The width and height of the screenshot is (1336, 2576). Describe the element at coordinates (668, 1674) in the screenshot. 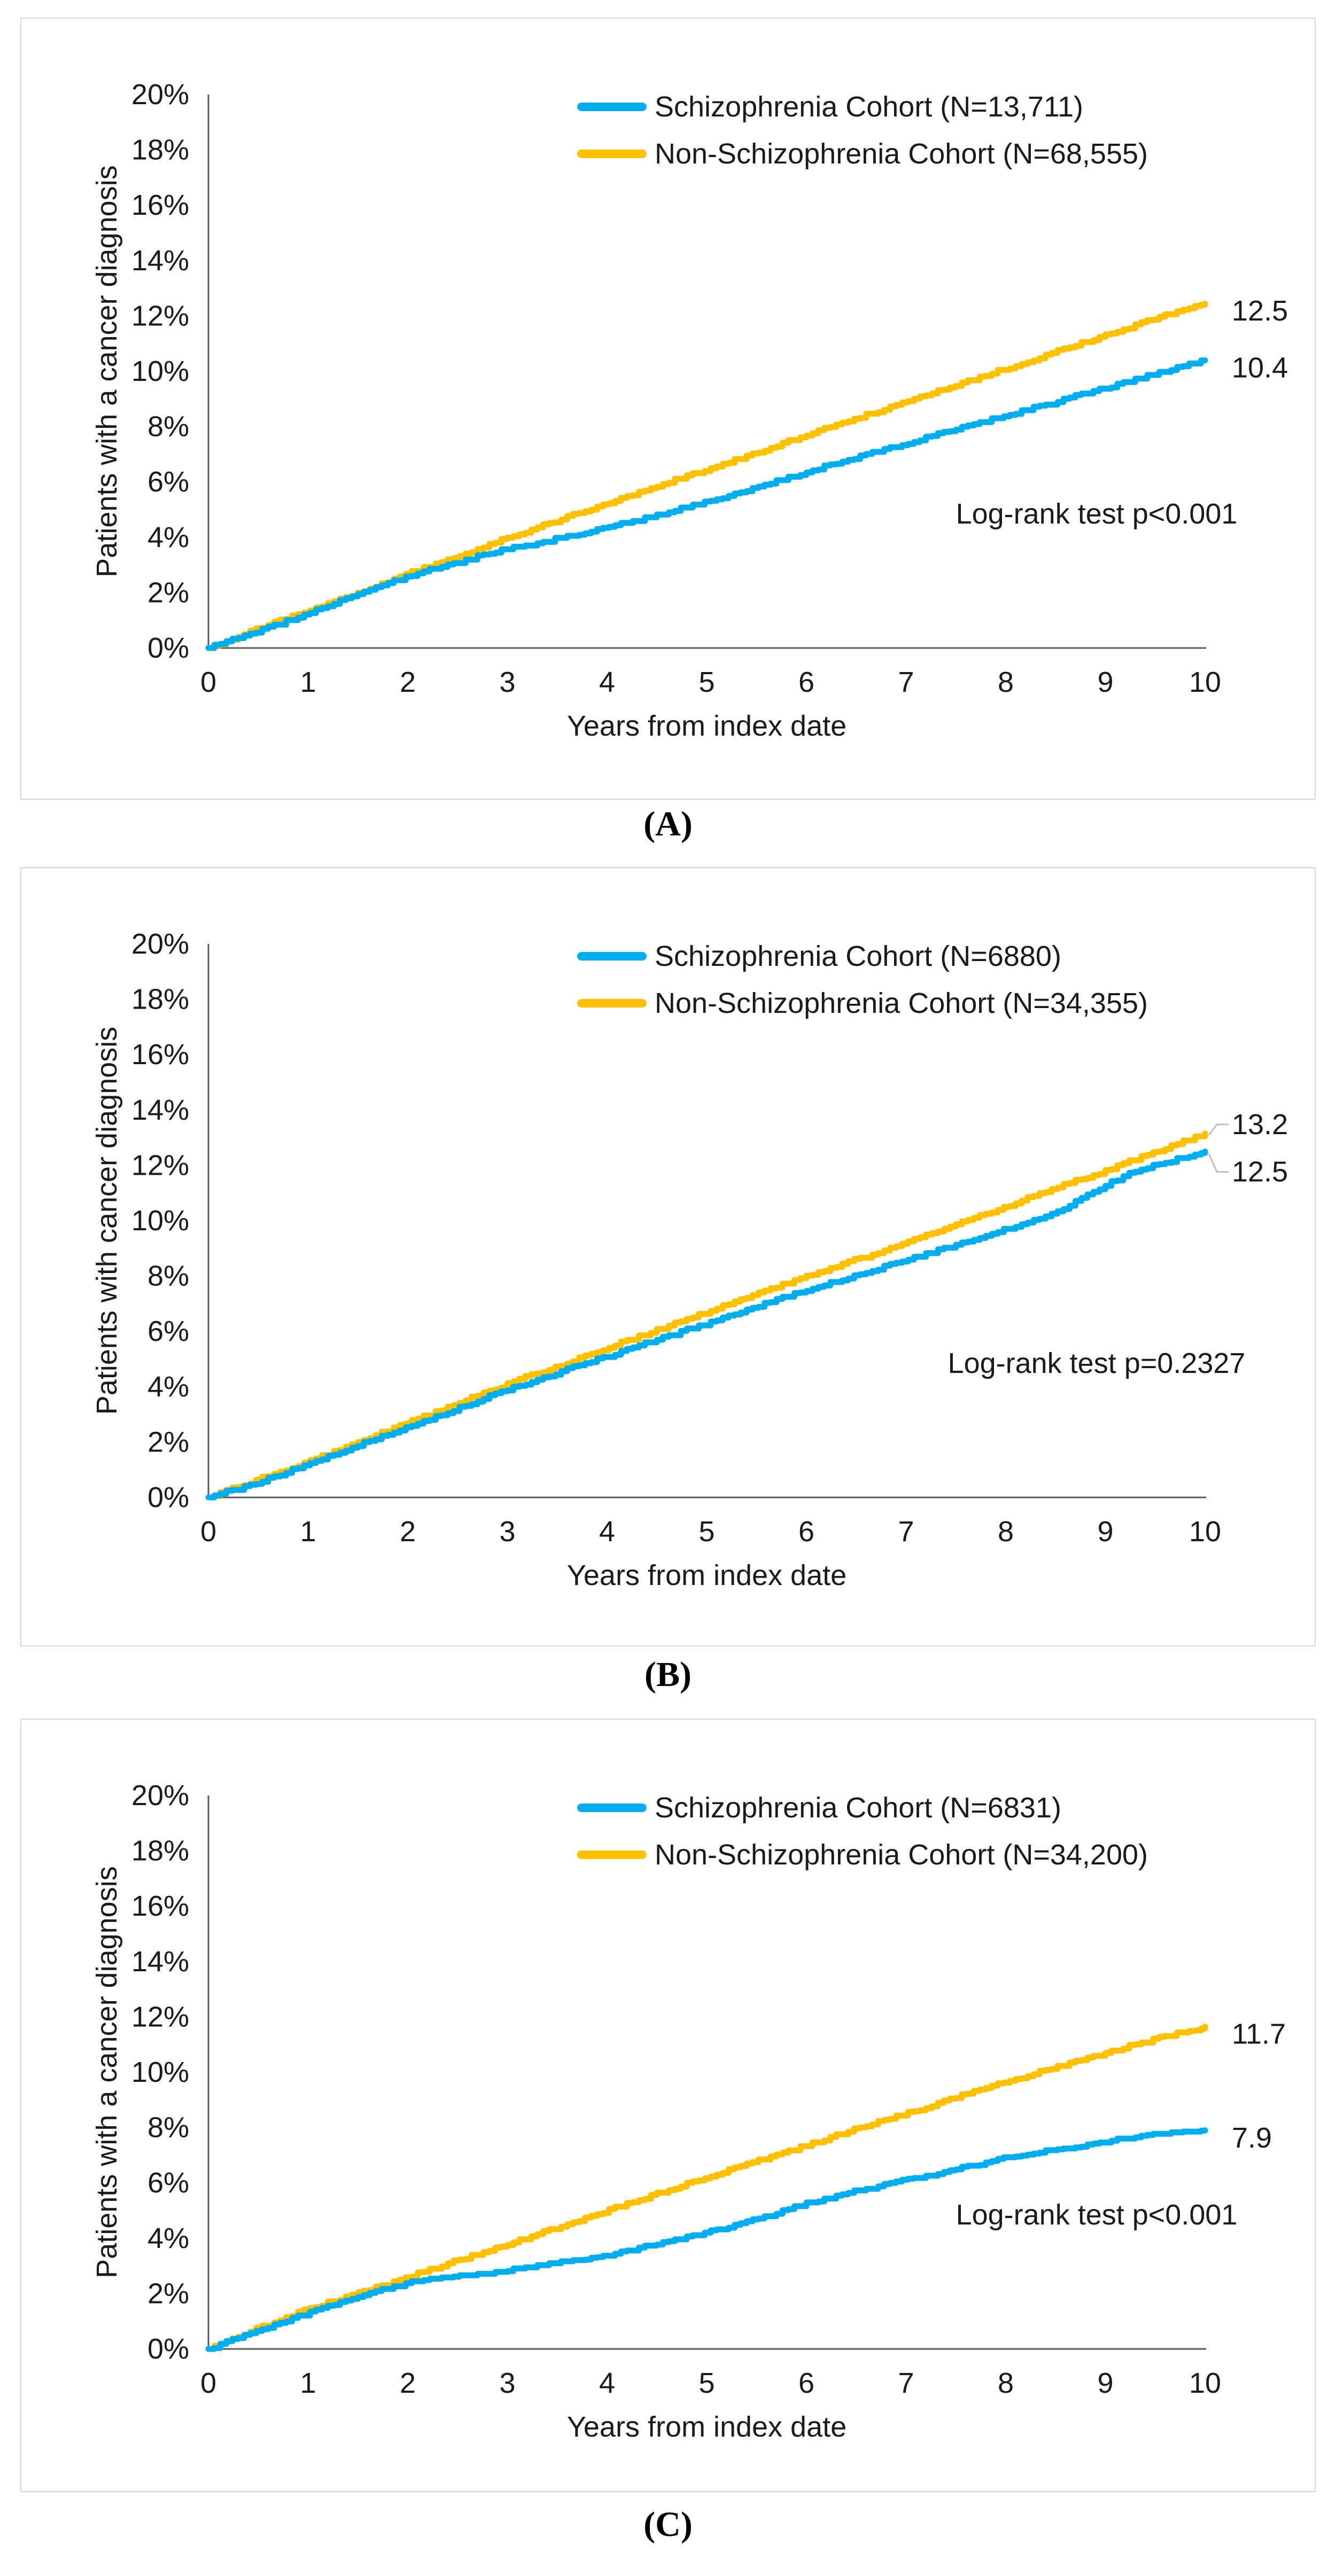

I see `caption-b: (B)` at that location.